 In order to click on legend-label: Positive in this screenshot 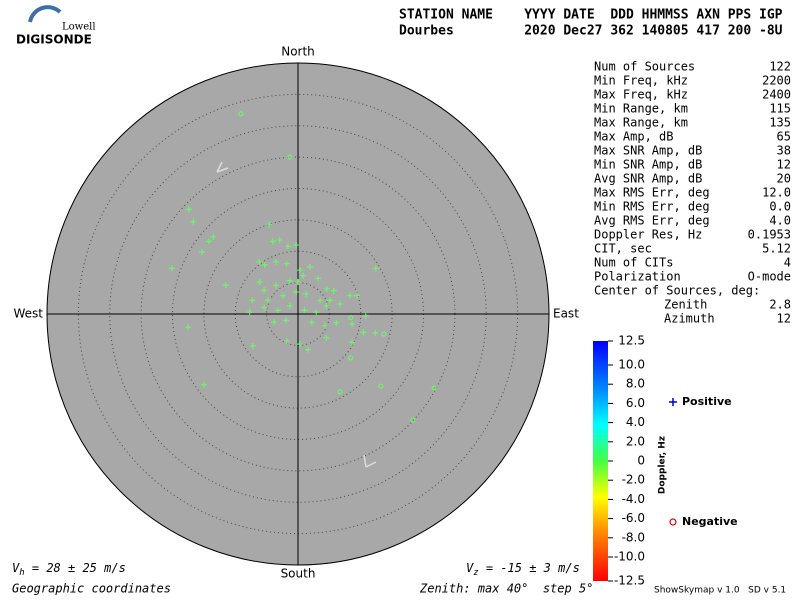, I will do `click(707, 401)`.